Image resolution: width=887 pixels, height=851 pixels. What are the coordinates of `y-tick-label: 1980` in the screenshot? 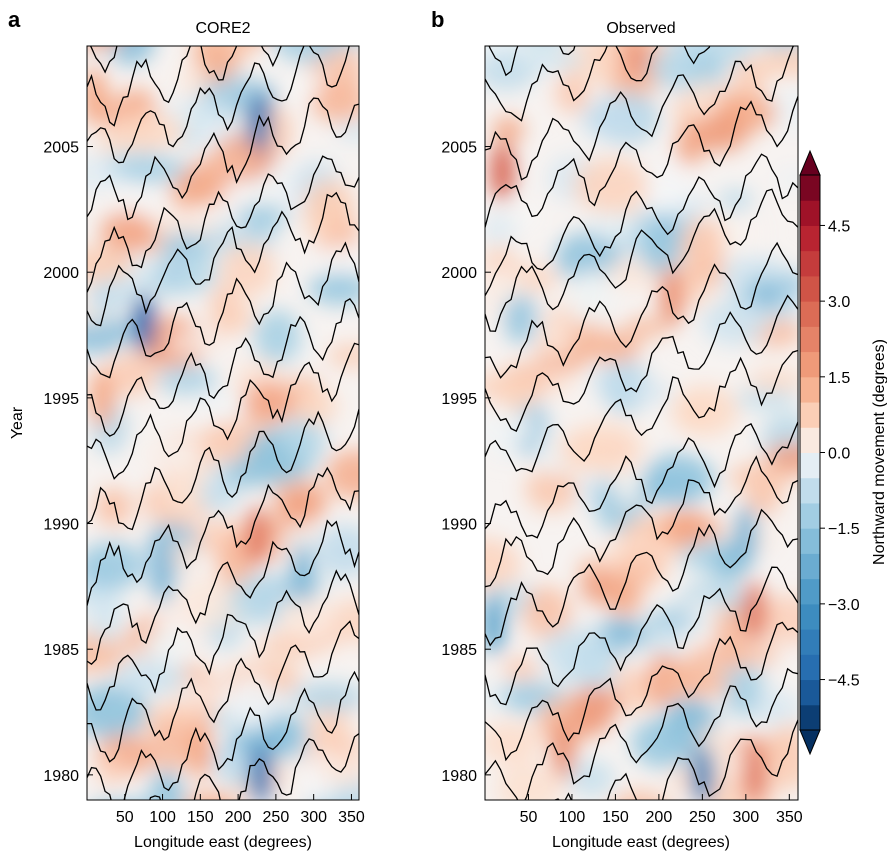 It's located at (61, 776).